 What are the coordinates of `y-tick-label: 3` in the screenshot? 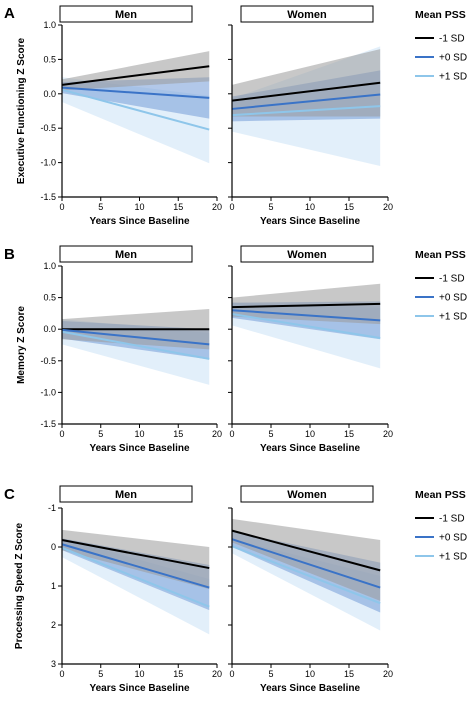 It's located at (53, 664).